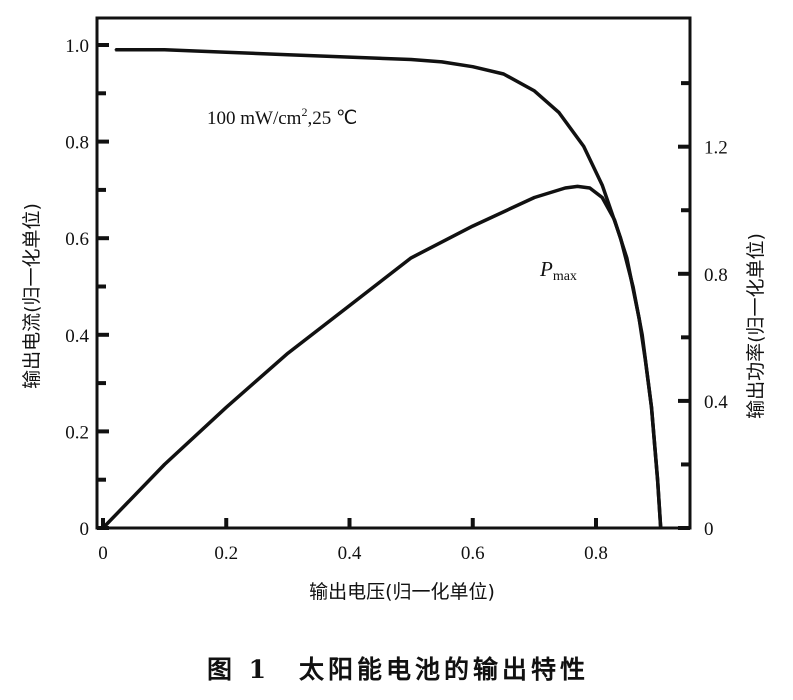 The width and height of the screenshot is (793, 700). I want to click on right-tick-label: 0.8, so click(716, 275).